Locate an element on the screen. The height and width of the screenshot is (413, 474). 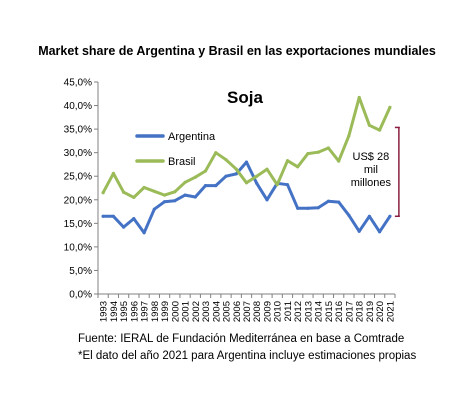
x-tick-label: 2001 is located at coordinates (186, 311).